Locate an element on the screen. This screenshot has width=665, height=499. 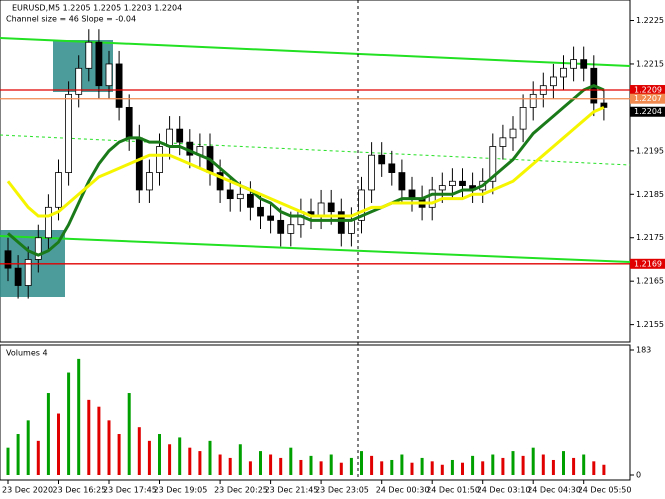
x-tick-label: 24 Dec 01:50 is located at coordinates (453, 490).